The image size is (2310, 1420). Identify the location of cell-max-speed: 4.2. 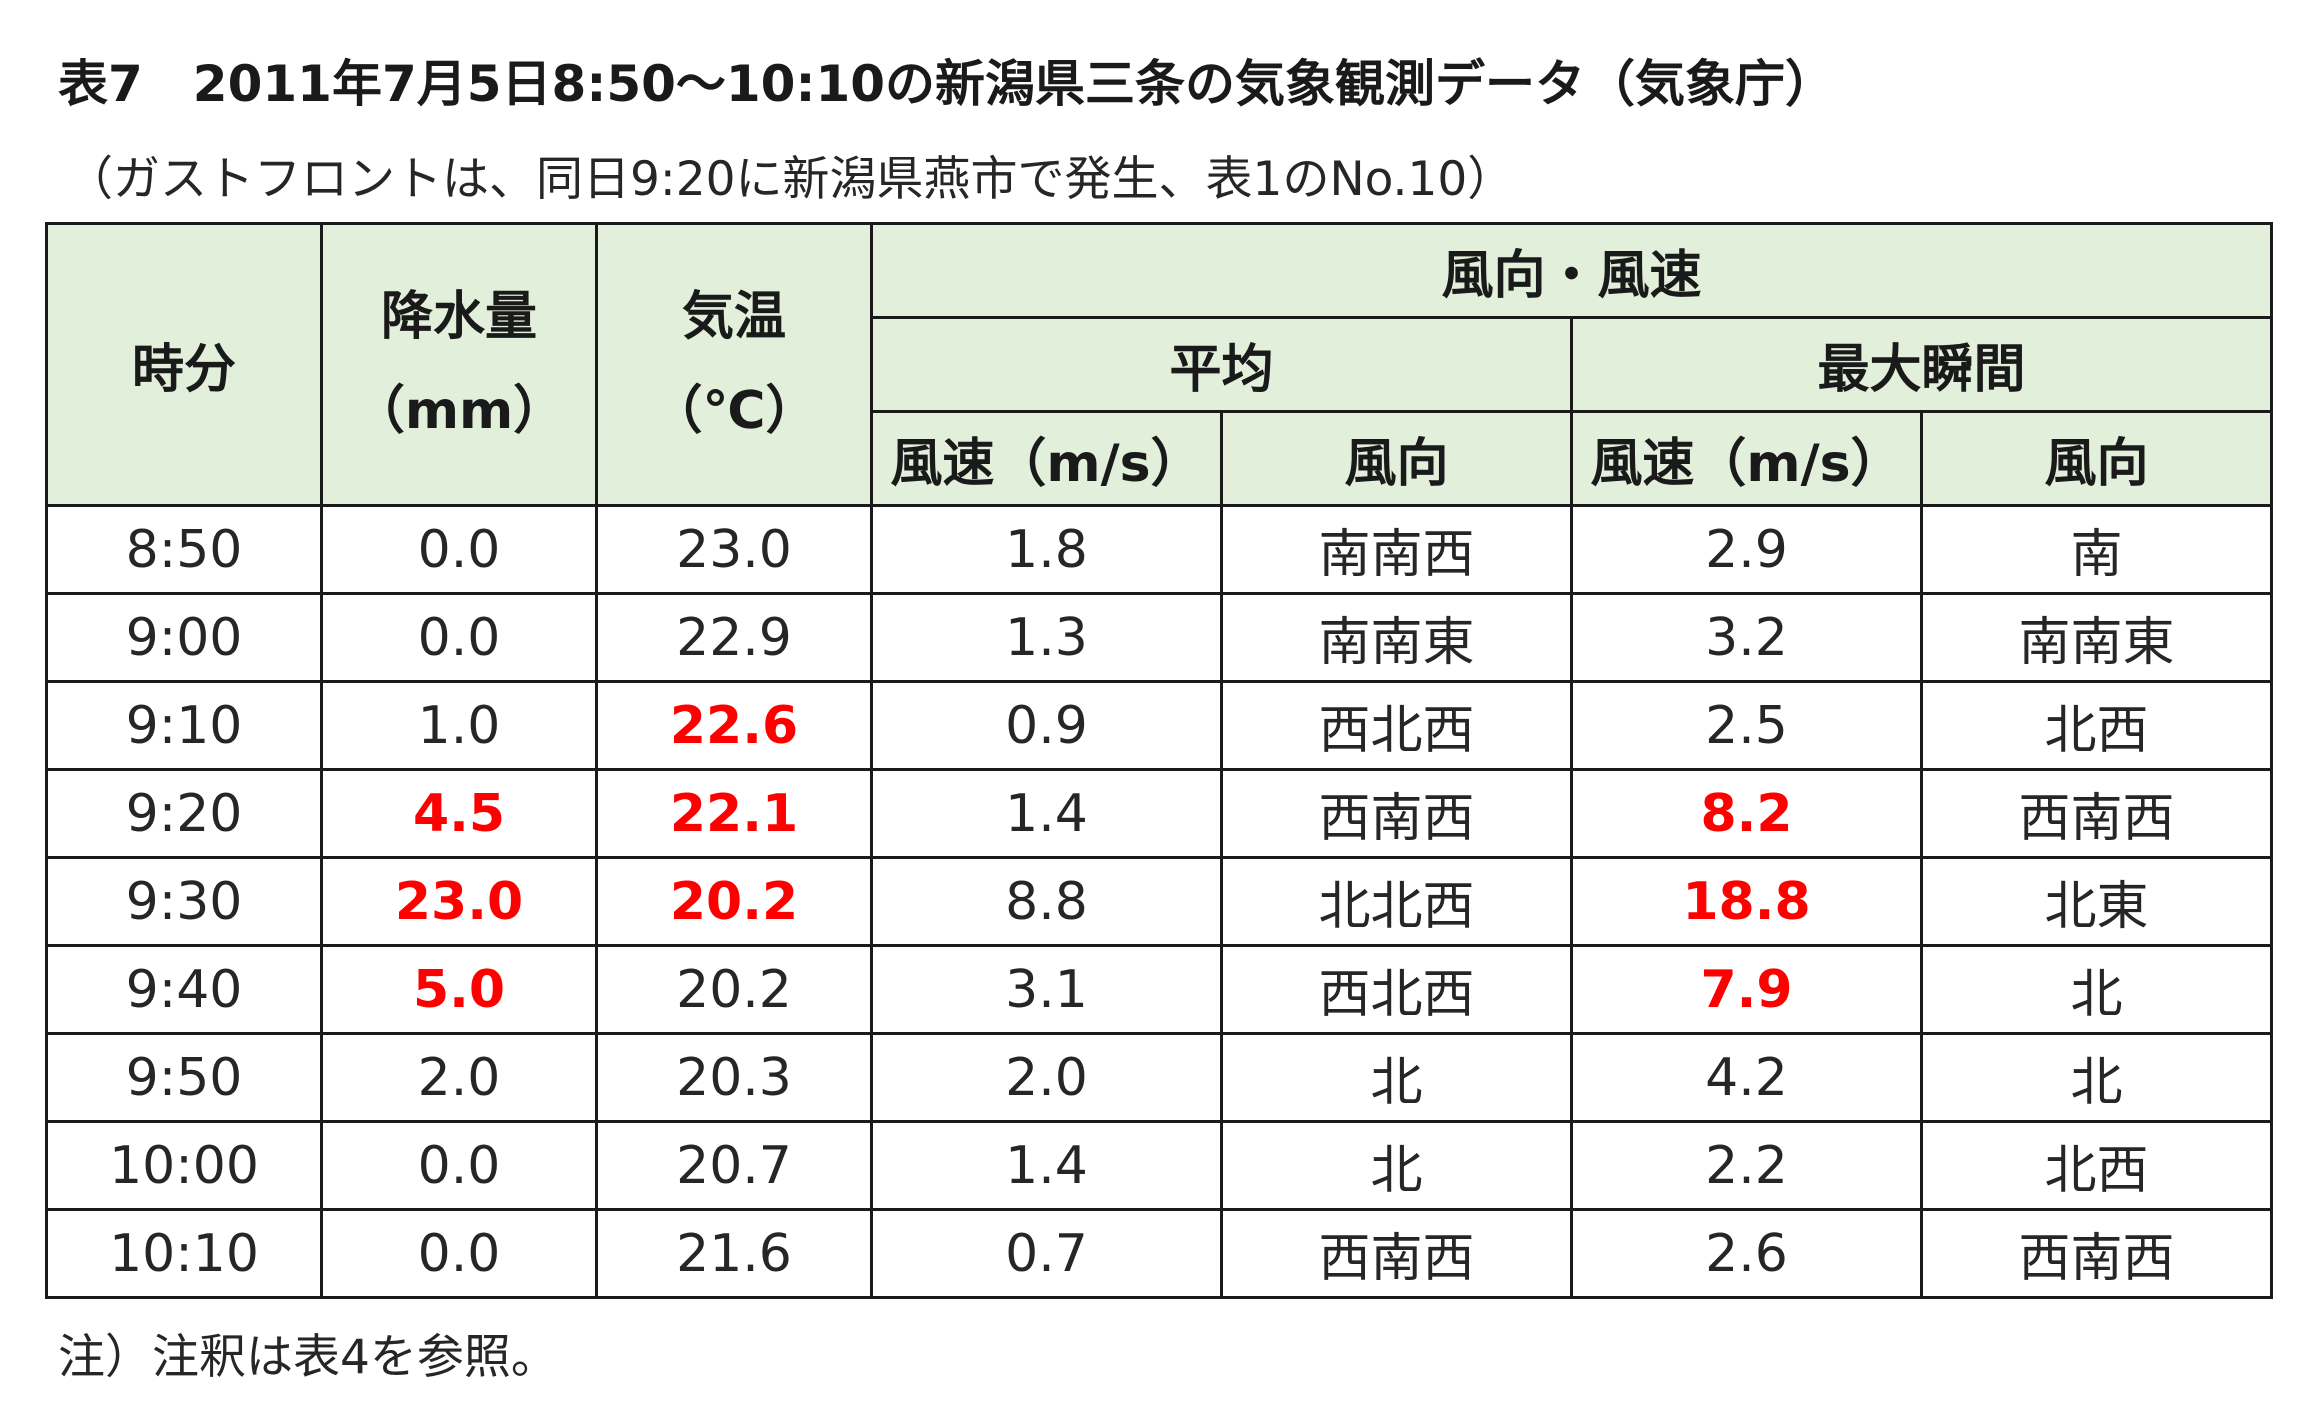
(1746, 1077).